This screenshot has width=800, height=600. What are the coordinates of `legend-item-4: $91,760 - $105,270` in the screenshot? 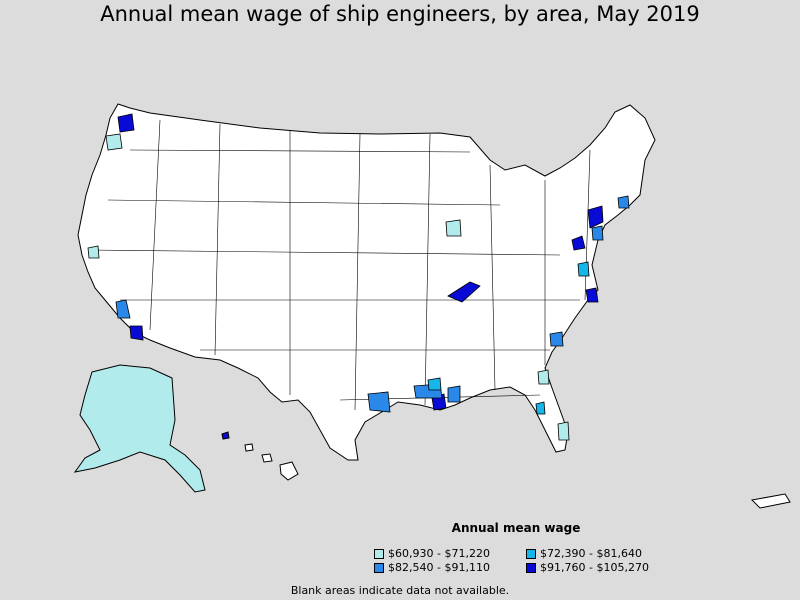 It's located at (587, 567).